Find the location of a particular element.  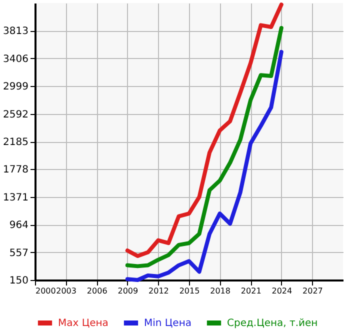

x-tick-label: 2009 is located at coordinates (128, 291).